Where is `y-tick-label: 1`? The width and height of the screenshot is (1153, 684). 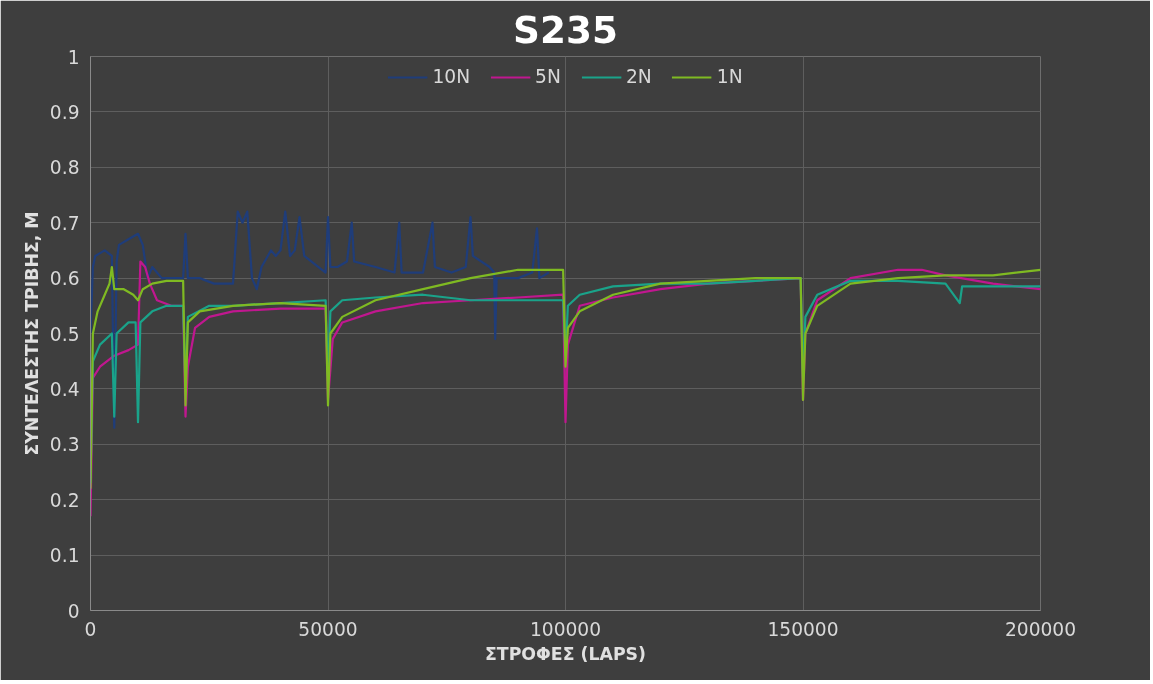
y-tick-label: 1 is located at coordinates (73, 57).